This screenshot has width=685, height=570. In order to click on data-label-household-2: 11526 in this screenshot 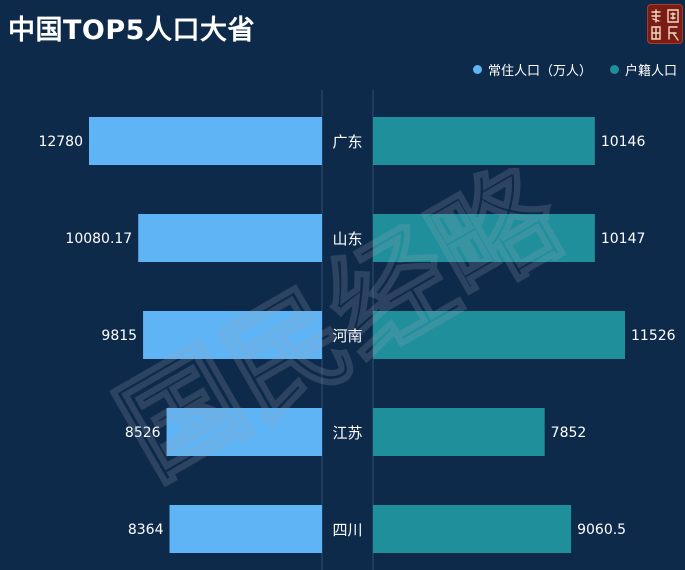, I will do `click(653, 336)`.